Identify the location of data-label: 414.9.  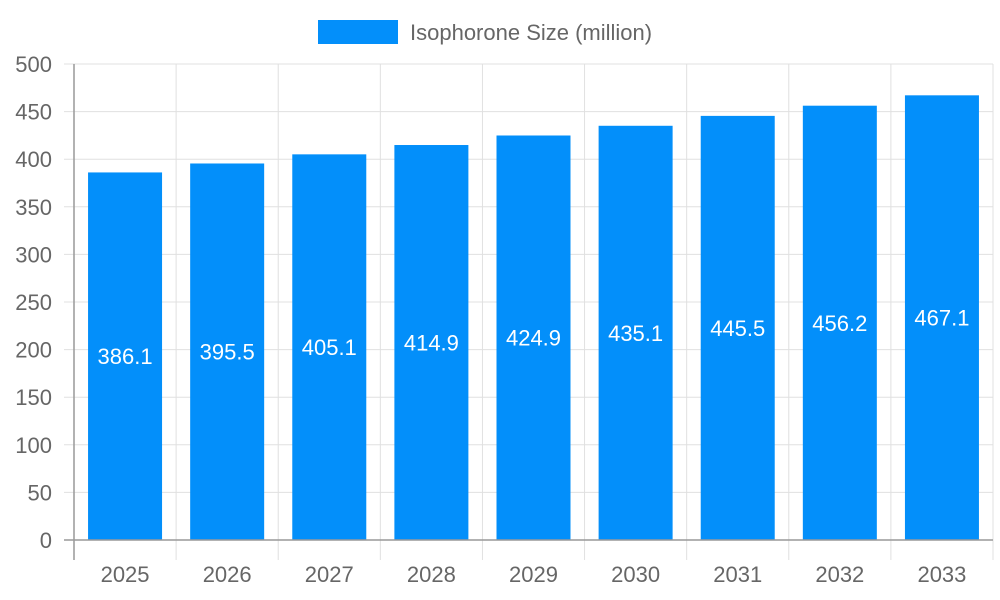
(431, 343).